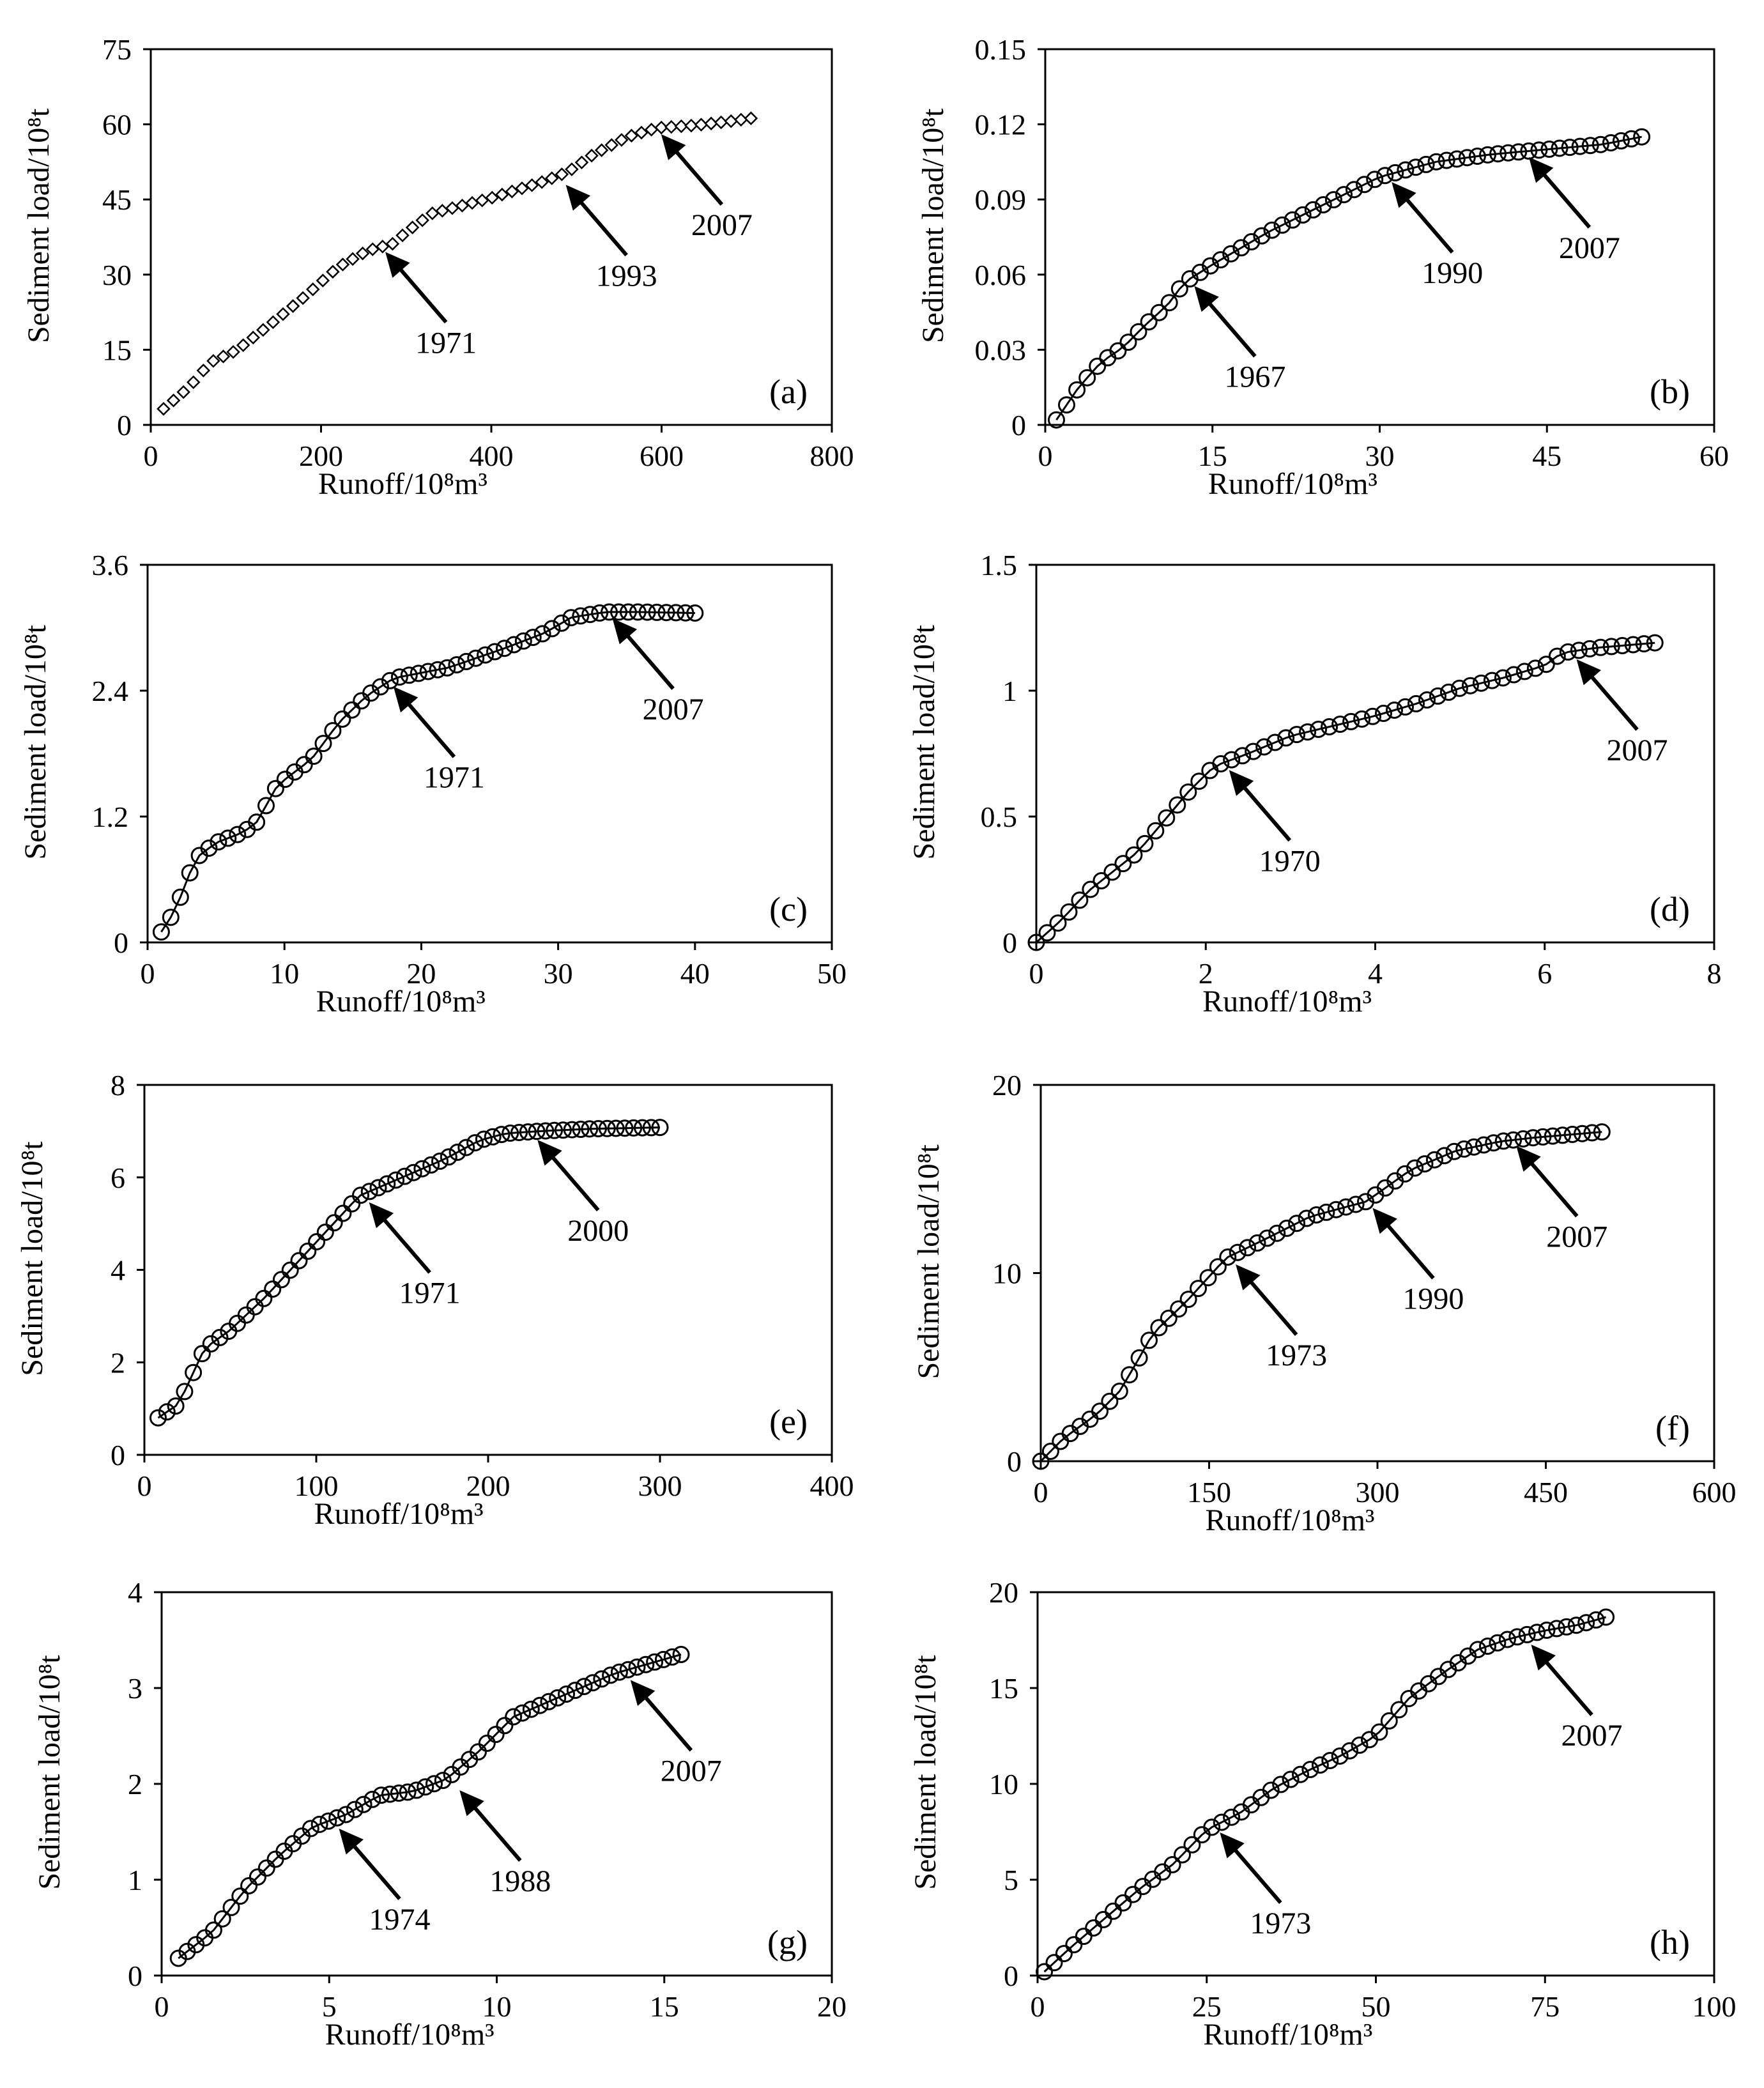 The width and height of the screenshot is (1764, 2088). Describe the element at coordinates (117, 275) in the screenshot. I see `y-tick-label: 30` at that location.